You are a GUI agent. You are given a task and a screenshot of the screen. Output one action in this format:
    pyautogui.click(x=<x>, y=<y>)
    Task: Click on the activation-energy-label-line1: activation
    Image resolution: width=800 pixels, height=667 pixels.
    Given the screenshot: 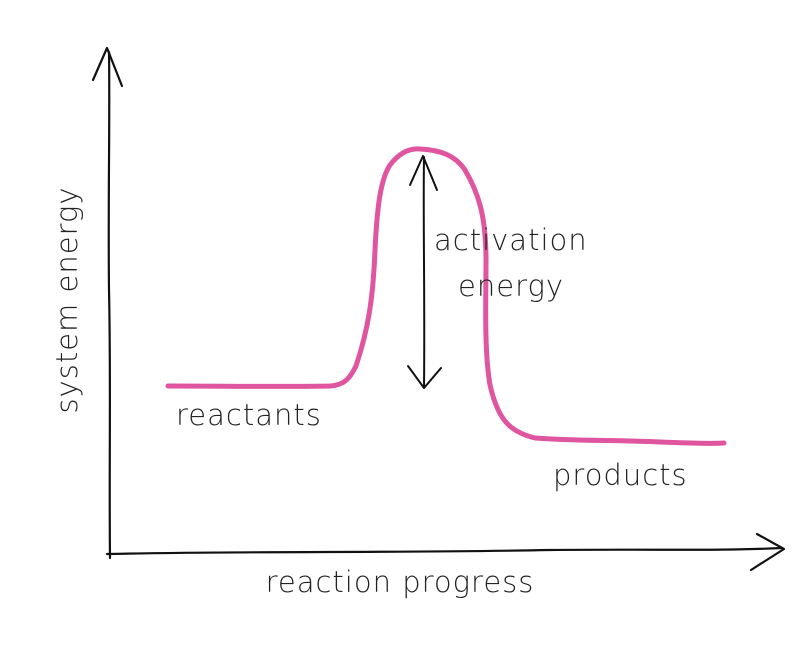 What is the action you would take?
    pyautogui.click(x=511, y=240)
    